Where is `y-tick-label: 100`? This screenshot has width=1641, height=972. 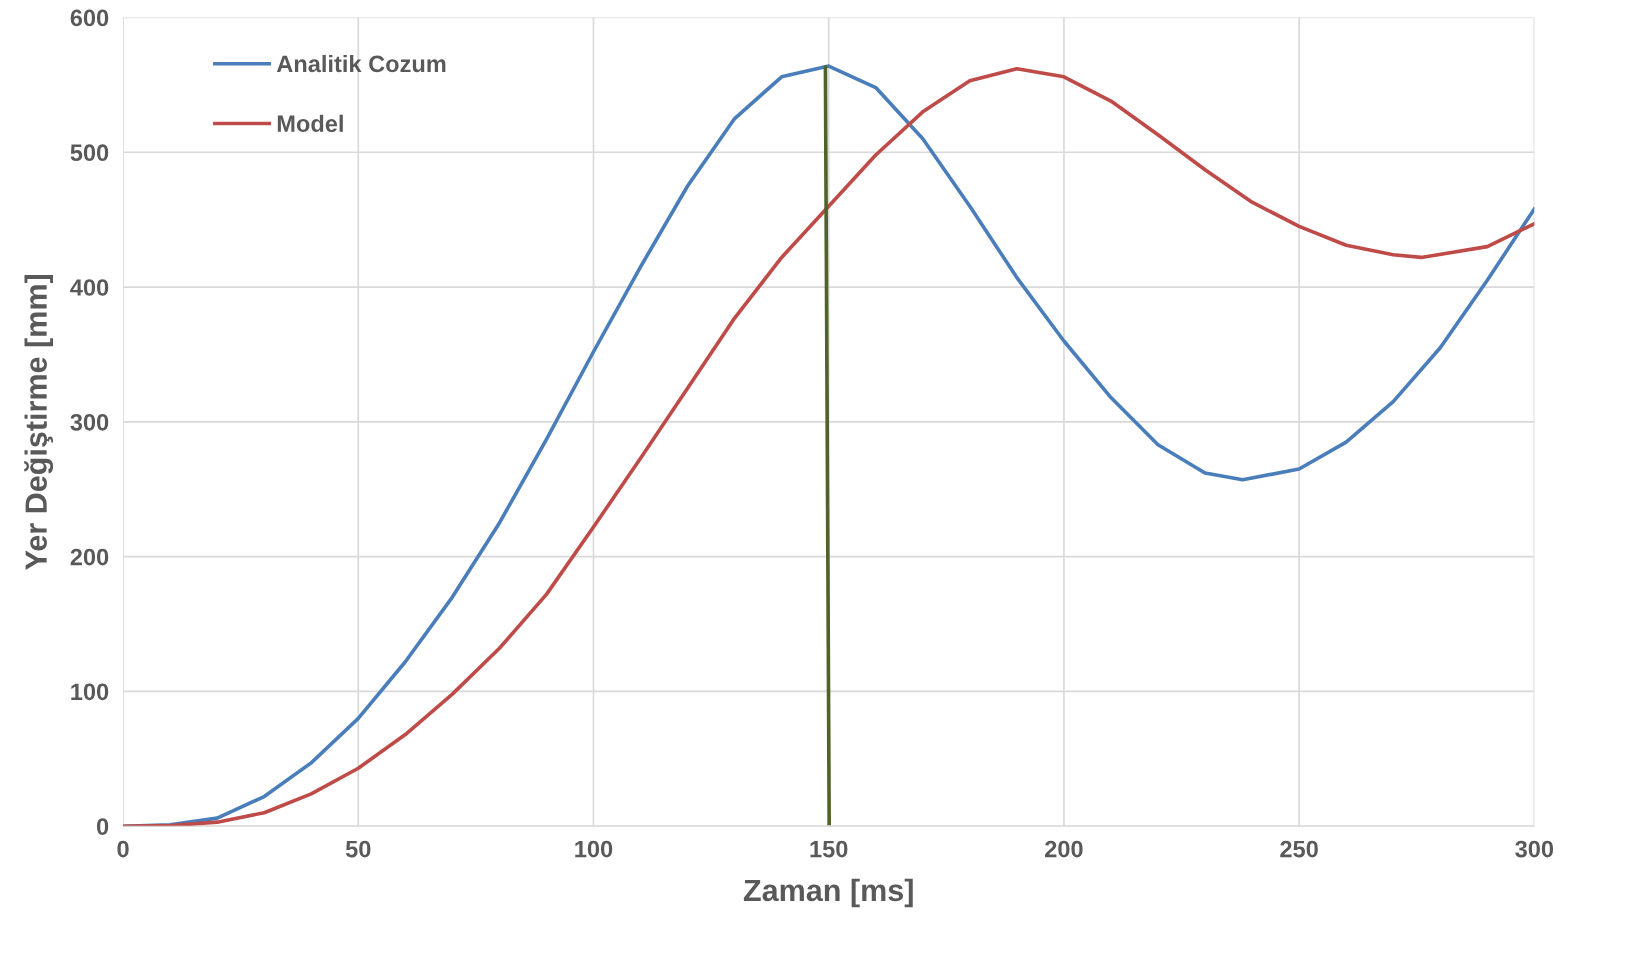
y-tick-label: 100 is located at coordinates (90, 692).